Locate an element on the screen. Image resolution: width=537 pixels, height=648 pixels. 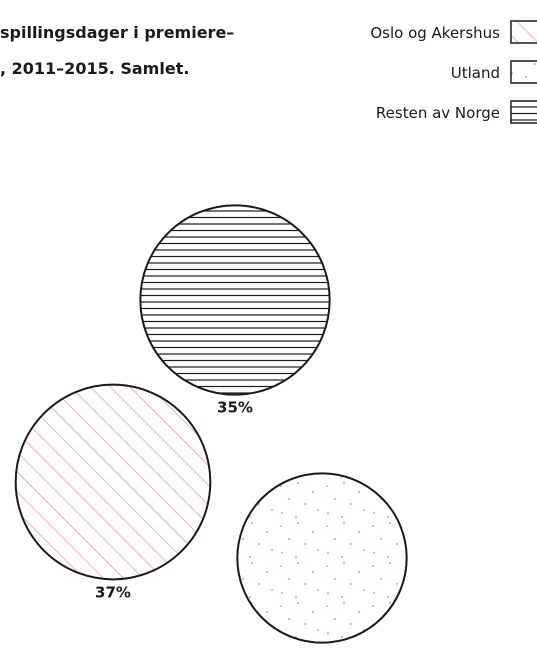
legend: Oslo og Akershus Utland Resten av Norge is located at coordinates (453, 72).